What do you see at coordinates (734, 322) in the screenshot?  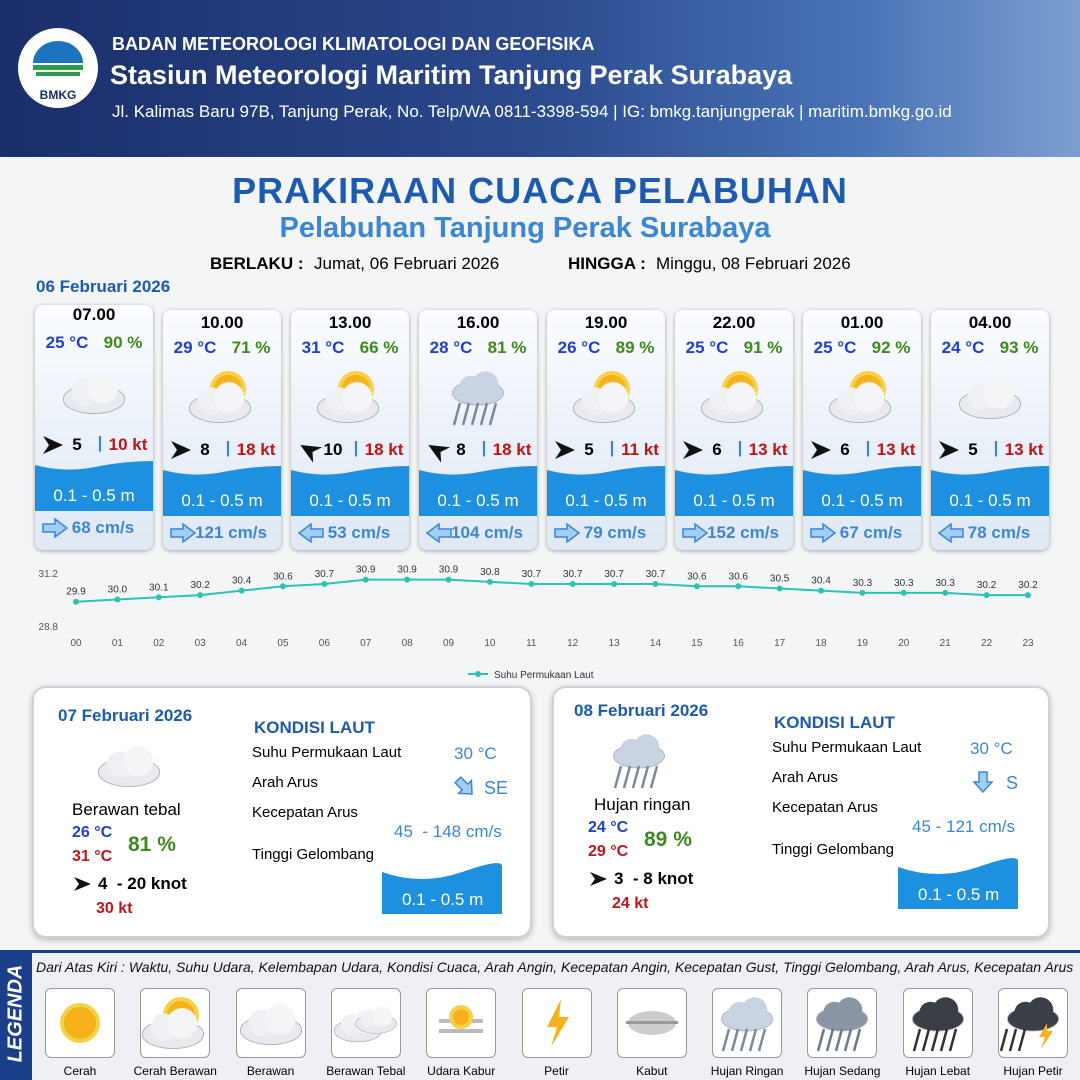 I see `slot-time: 22.00` at bounding box center [734, 322].